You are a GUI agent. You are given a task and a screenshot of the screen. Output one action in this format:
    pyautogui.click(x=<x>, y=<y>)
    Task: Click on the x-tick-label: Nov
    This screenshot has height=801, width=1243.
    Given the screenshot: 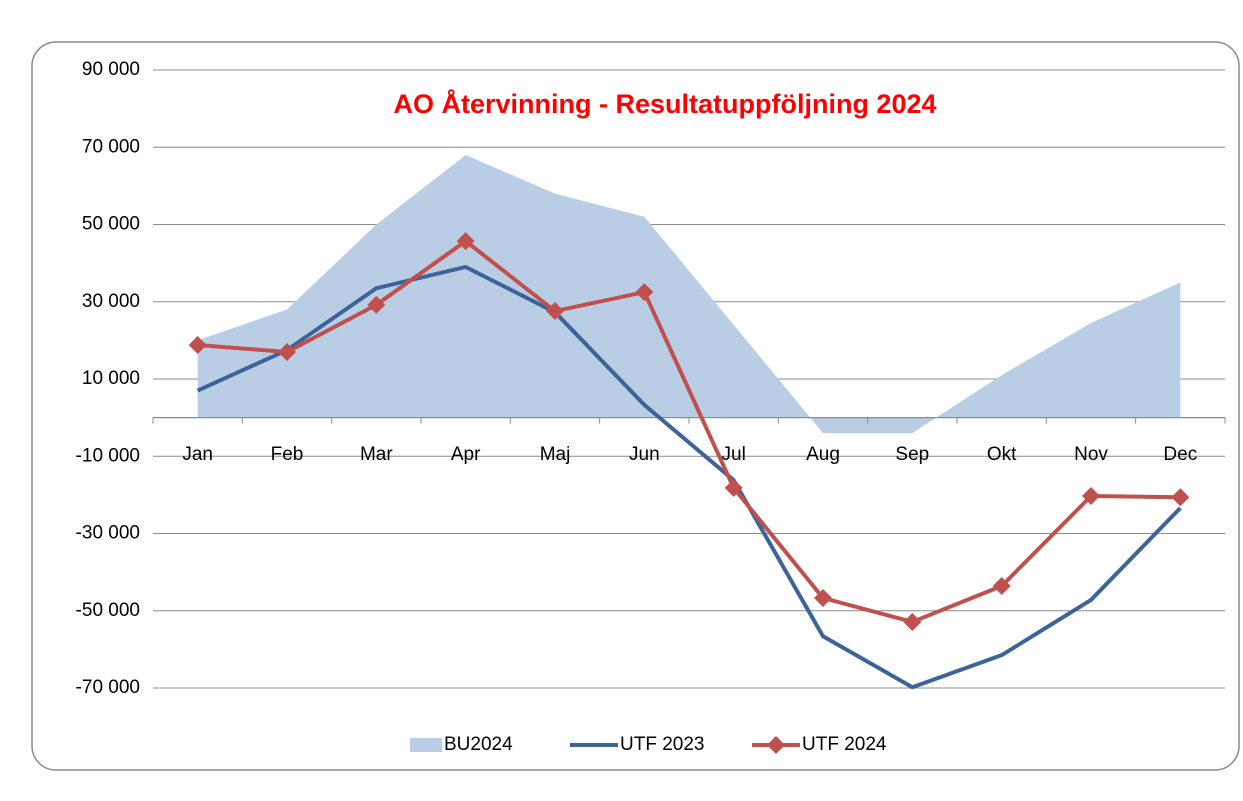 What is the action you would take?
    pyautogui.click(x=1091, y=454)
    